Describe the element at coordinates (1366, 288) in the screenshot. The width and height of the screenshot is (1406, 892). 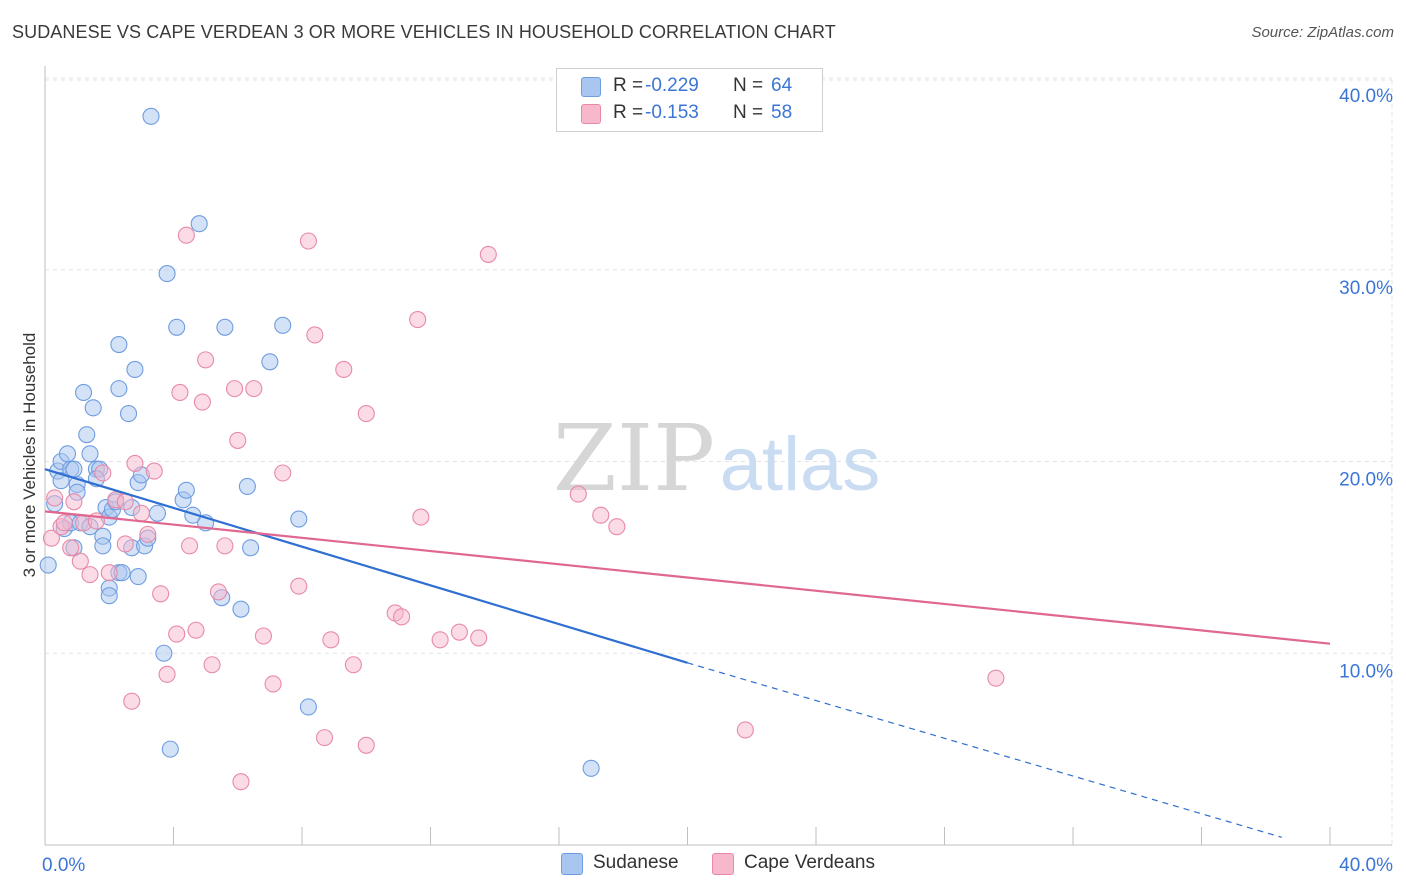
I see `y-tick-label: 30.0%` at that location.